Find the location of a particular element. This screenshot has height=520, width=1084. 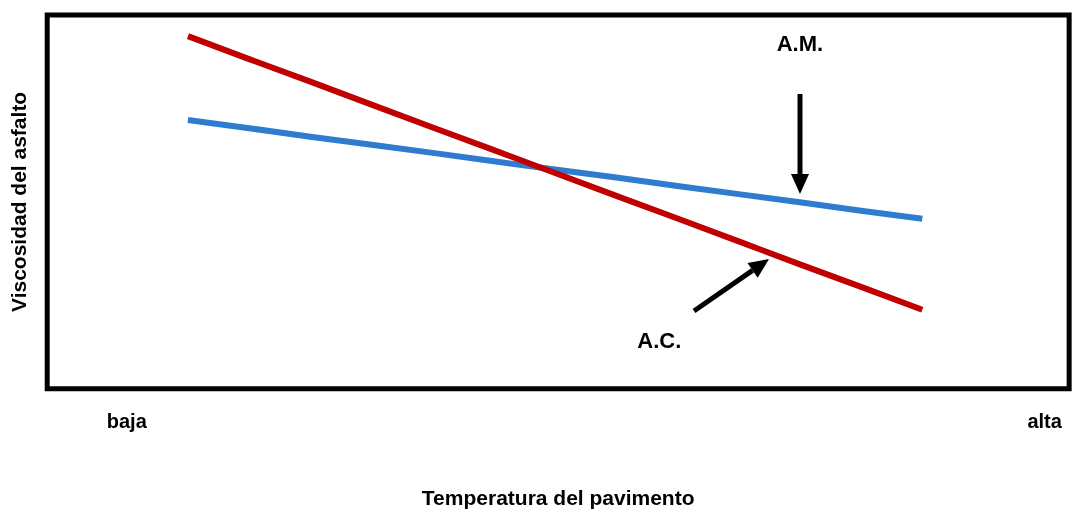

y-axis-title: Viscosidad del asfalto is located at coordinates (19, 201).